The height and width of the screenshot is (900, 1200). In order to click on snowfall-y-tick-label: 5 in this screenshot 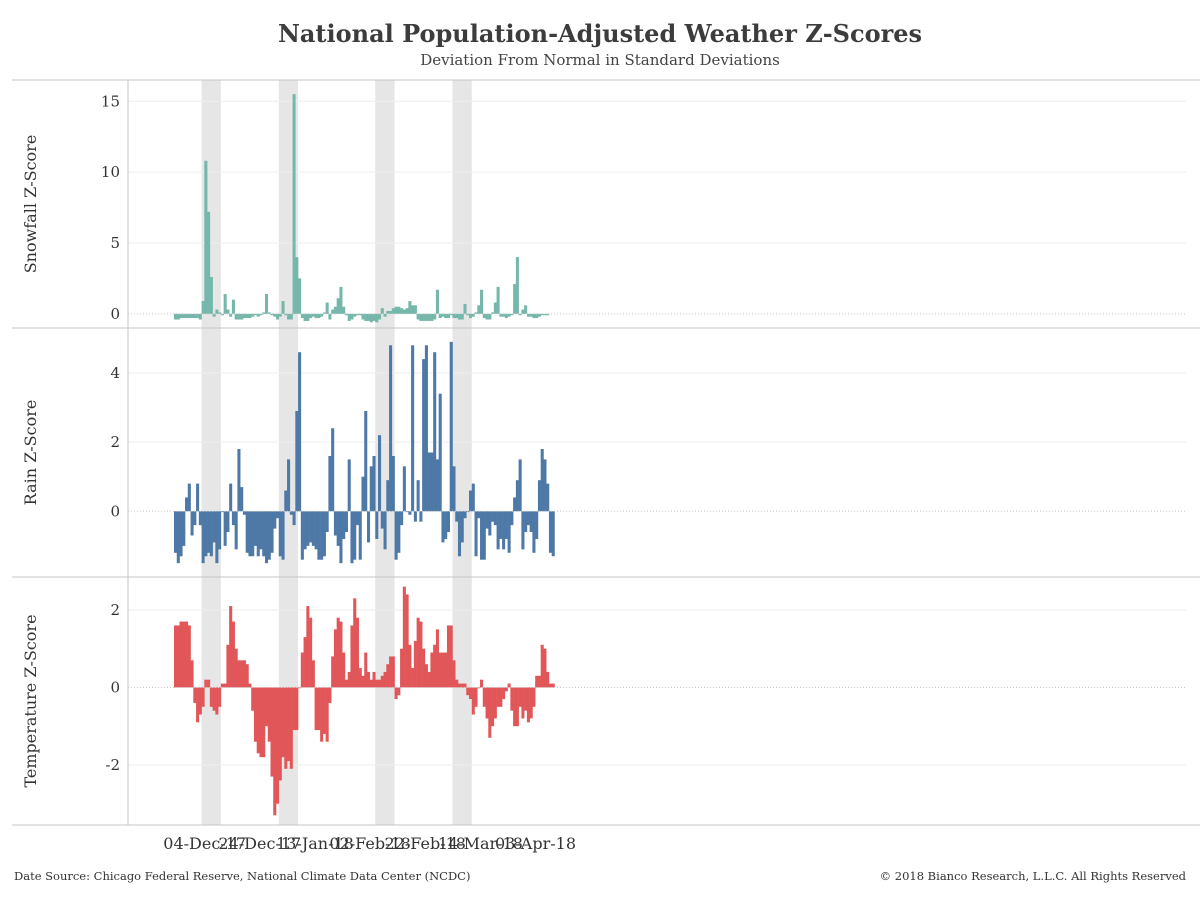, I will do `click(115, 243)`.